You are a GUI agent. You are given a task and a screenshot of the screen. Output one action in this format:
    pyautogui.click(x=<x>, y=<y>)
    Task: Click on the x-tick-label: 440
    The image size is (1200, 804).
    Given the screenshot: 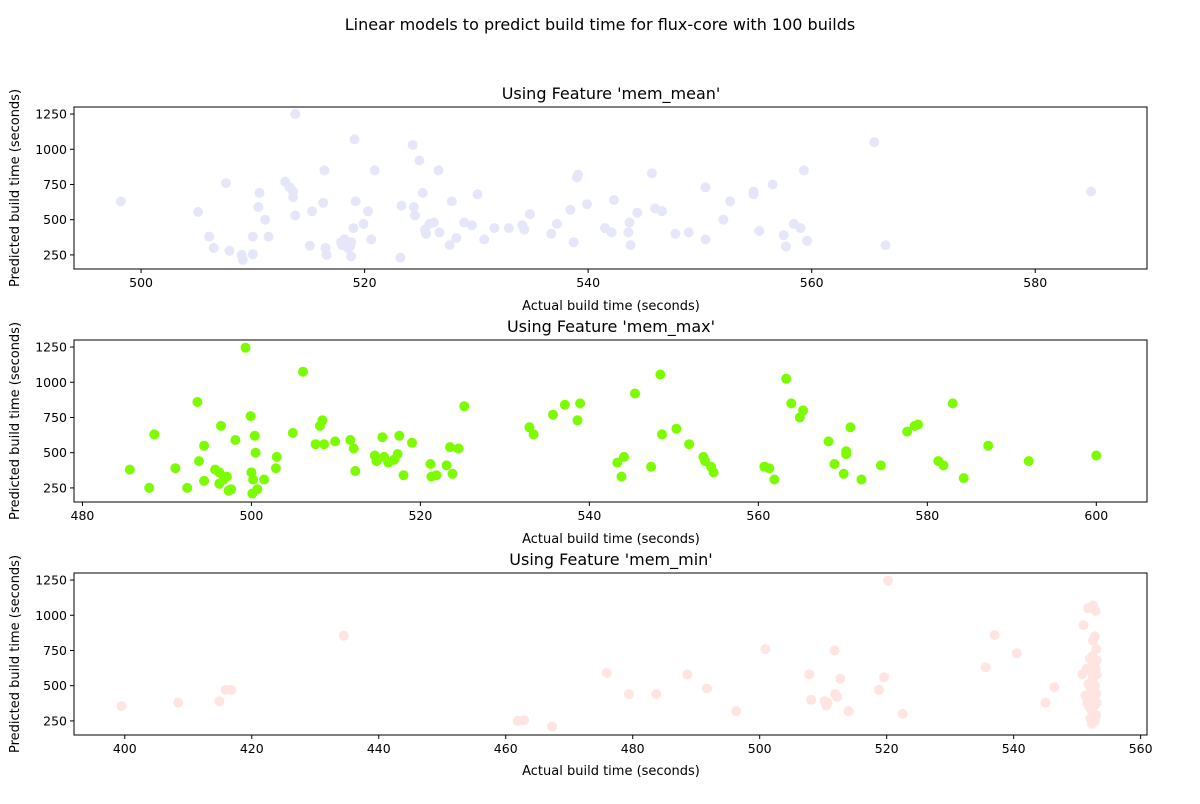 What is the action you would take?
    pyautogui.click(x=379, y=748)
    